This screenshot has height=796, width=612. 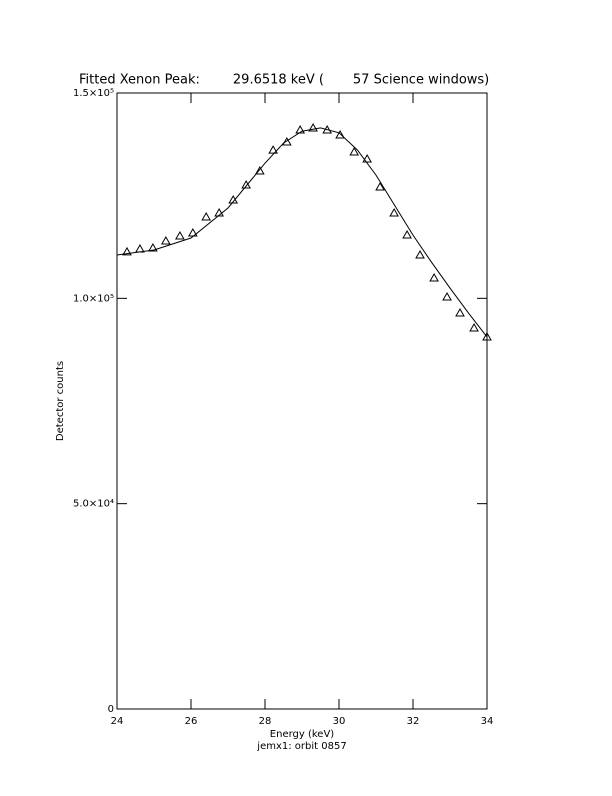 I want to click on y-tick-label: 5.0×10⁴, so click(x=93, y=504).